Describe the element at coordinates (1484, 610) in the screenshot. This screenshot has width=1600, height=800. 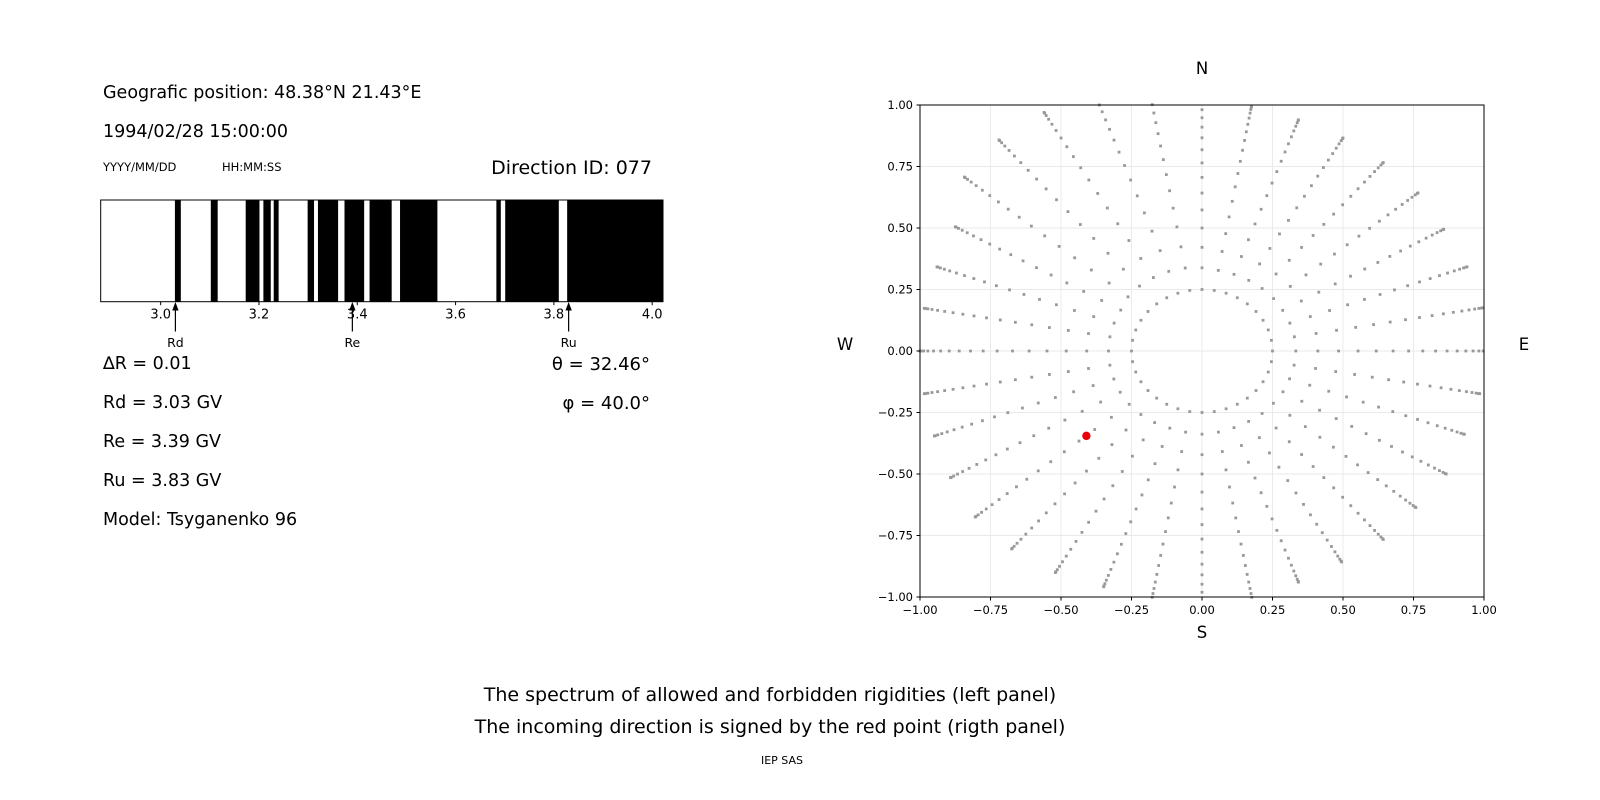
I see `x-tick-label: 1.00` at that location.